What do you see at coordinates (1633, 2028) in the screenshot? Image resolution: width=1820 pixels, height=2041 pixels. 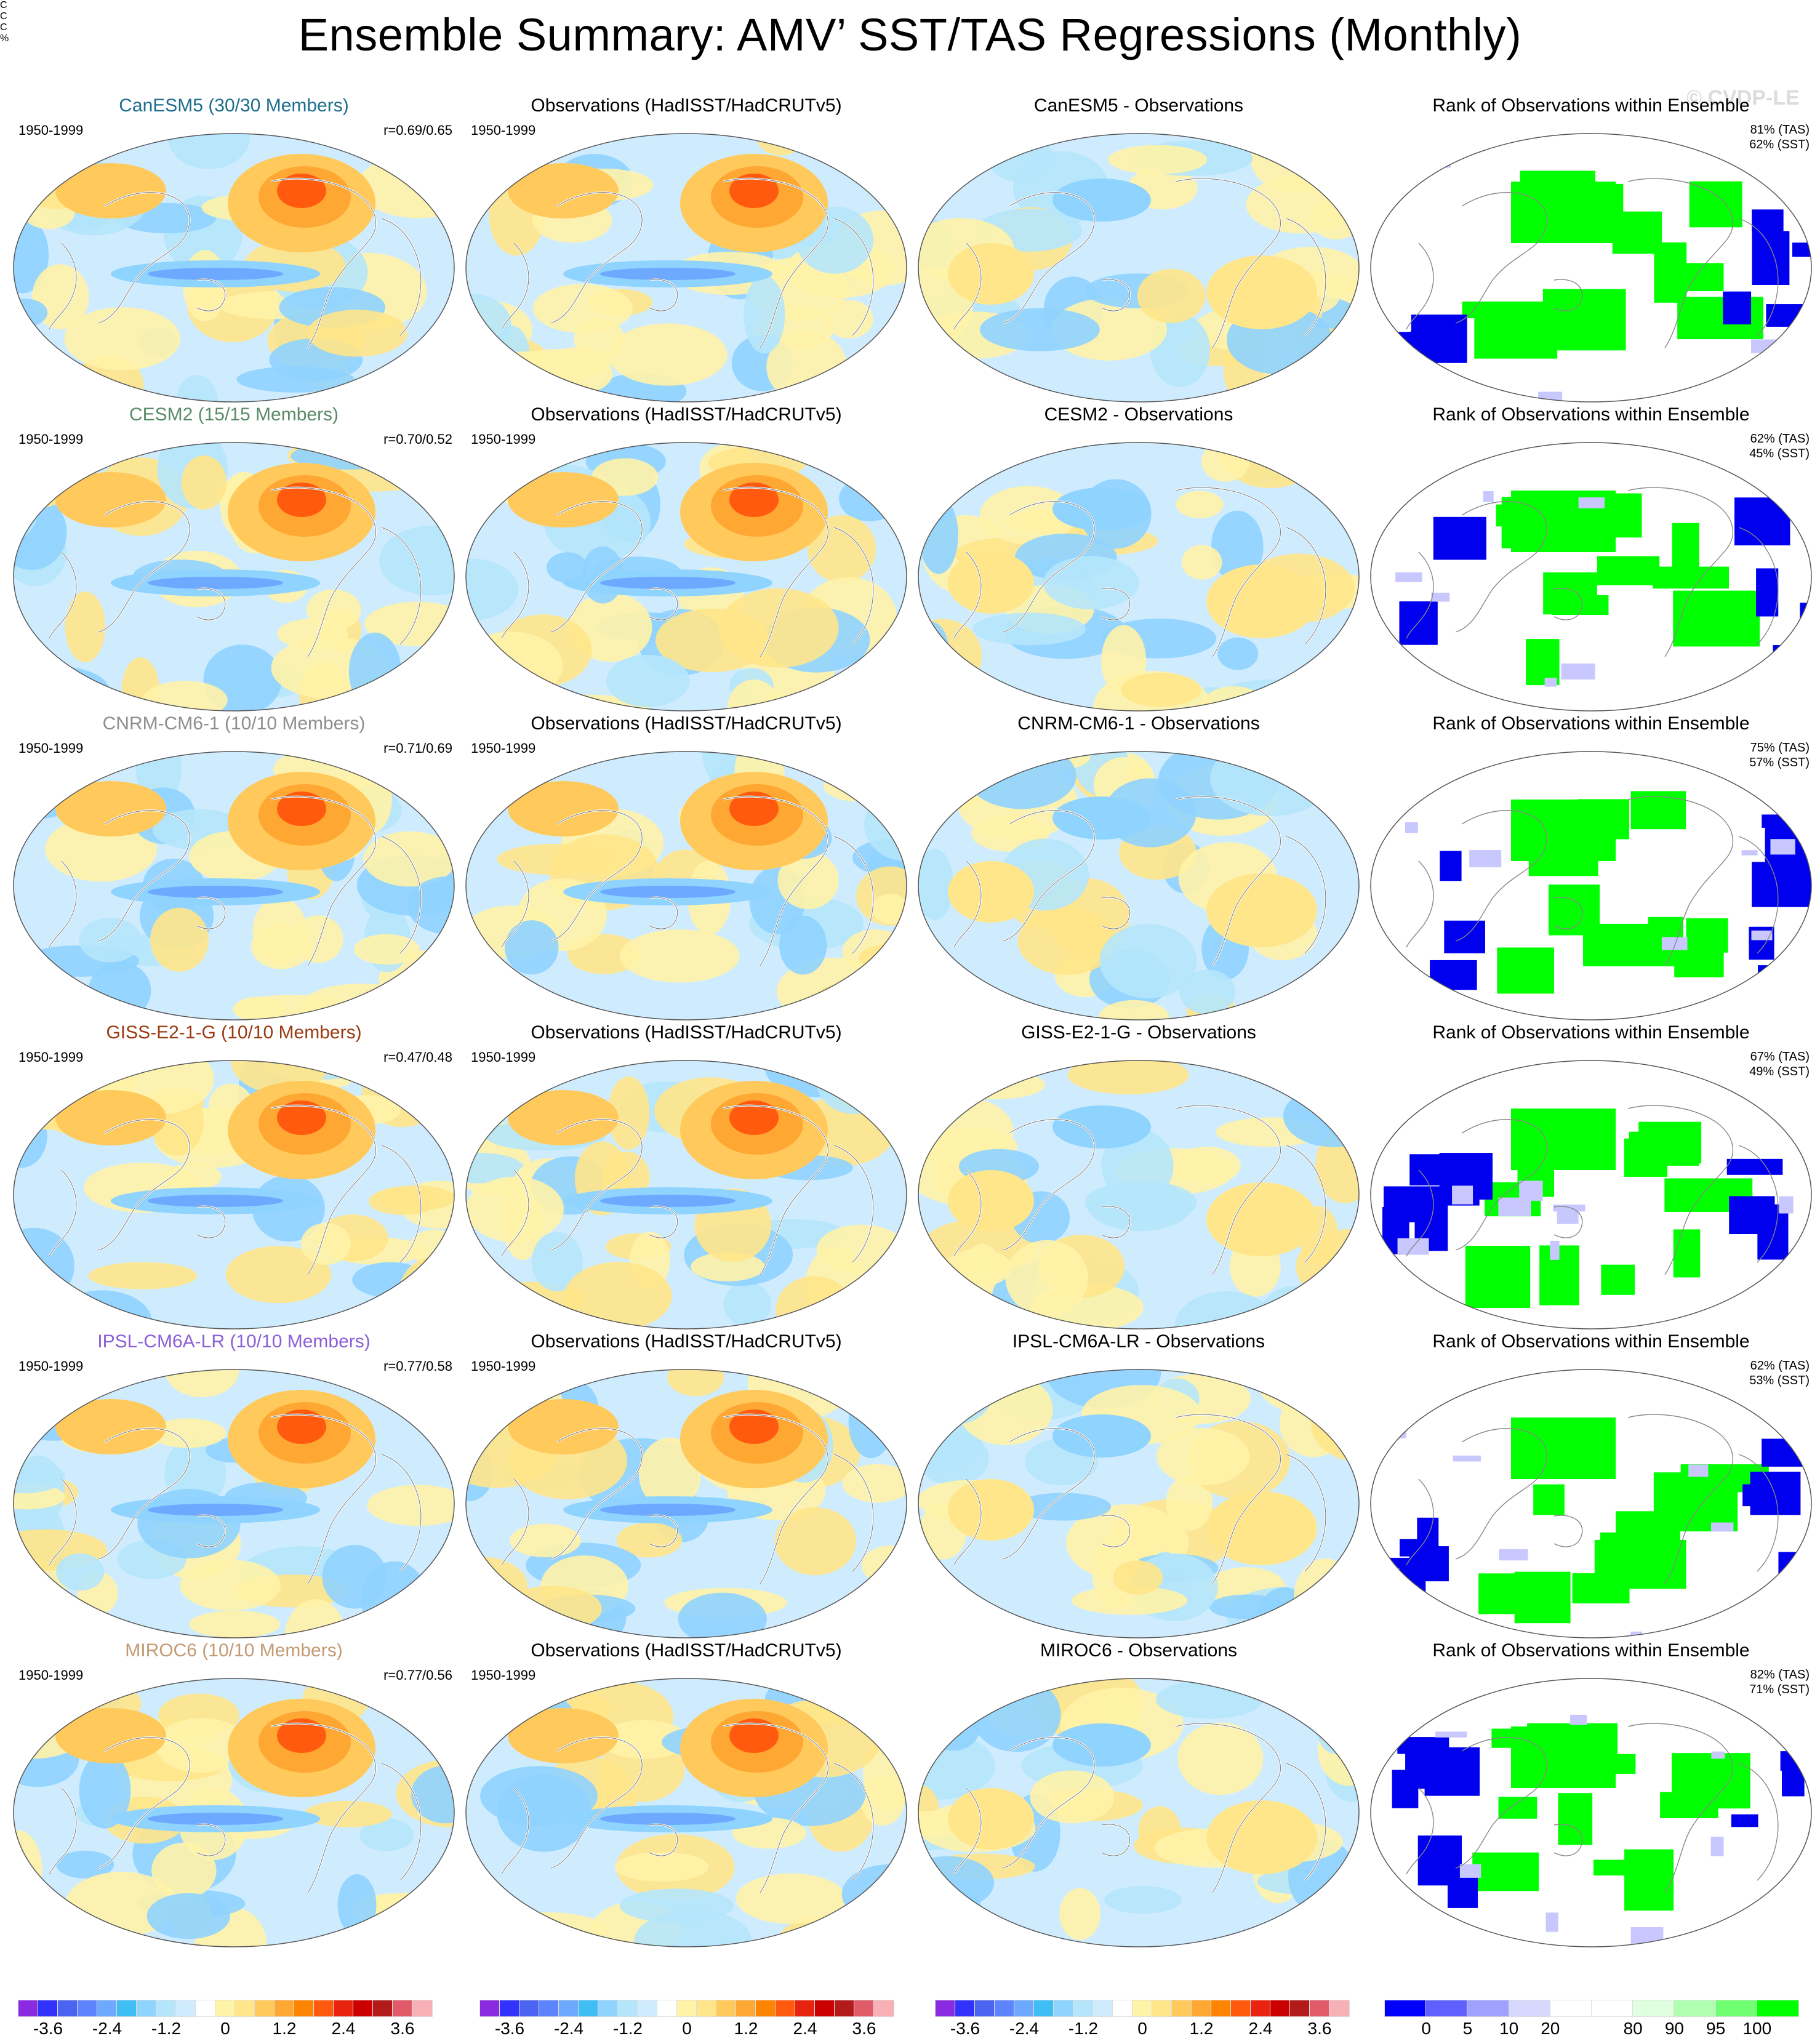 I see `colorbar-tick: 80` at bounding box center [1633, 2028].